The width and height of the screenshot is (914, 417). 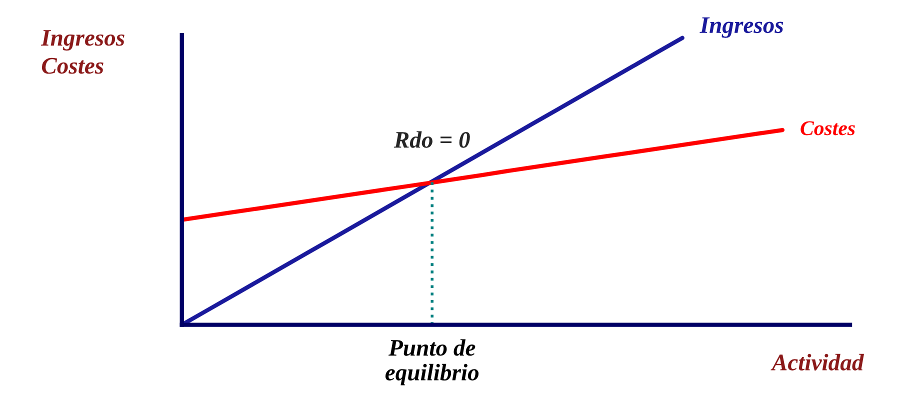 I want to click on series-label: Ingresos, so click(x=742, y=27).